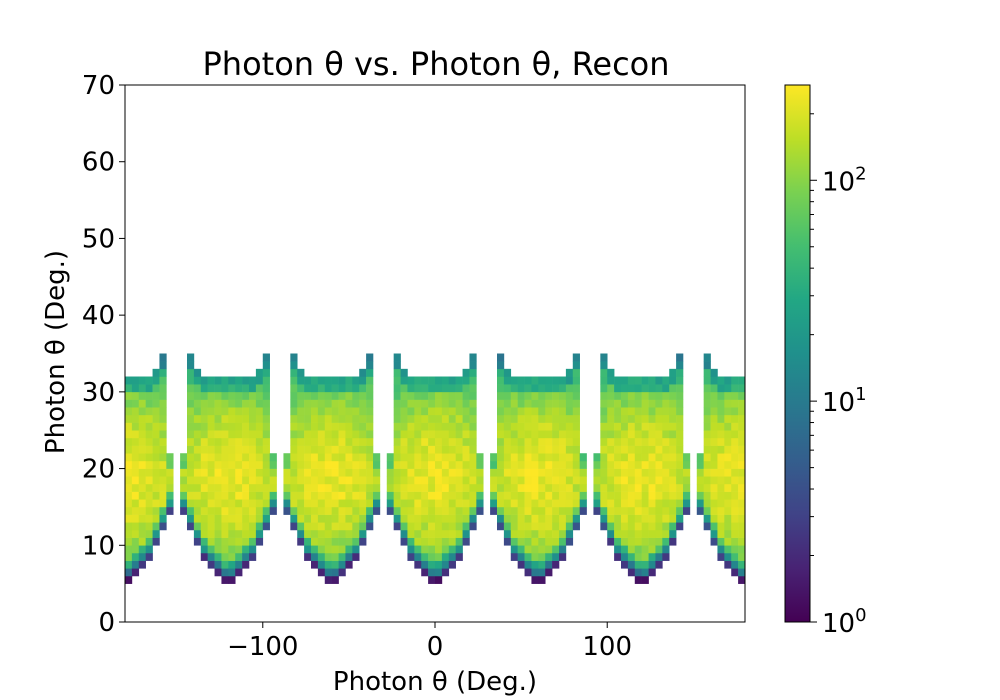 This screenshot has height=700, width=1000. Describe the element at coordinates (844, 401) in the screenshot. I see `colorbar-tick-label: 101` at that location.